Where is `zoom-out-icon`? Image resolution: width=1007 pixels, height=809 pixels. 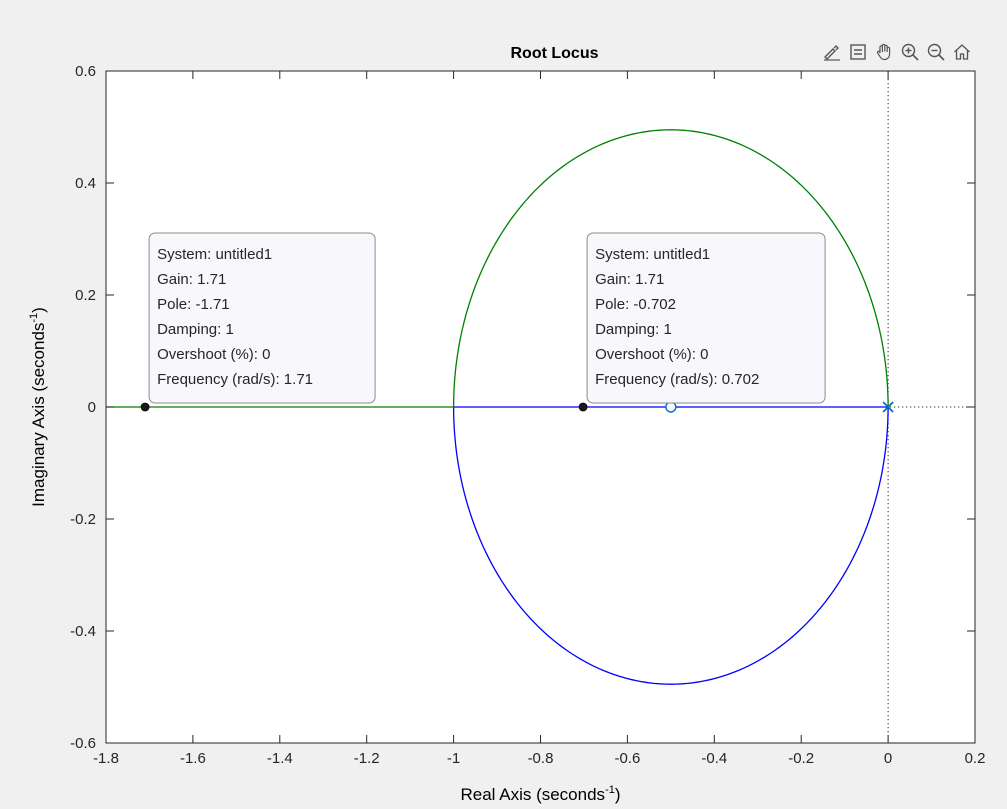
zoom-out-icon is located at coordinates (936, 52).